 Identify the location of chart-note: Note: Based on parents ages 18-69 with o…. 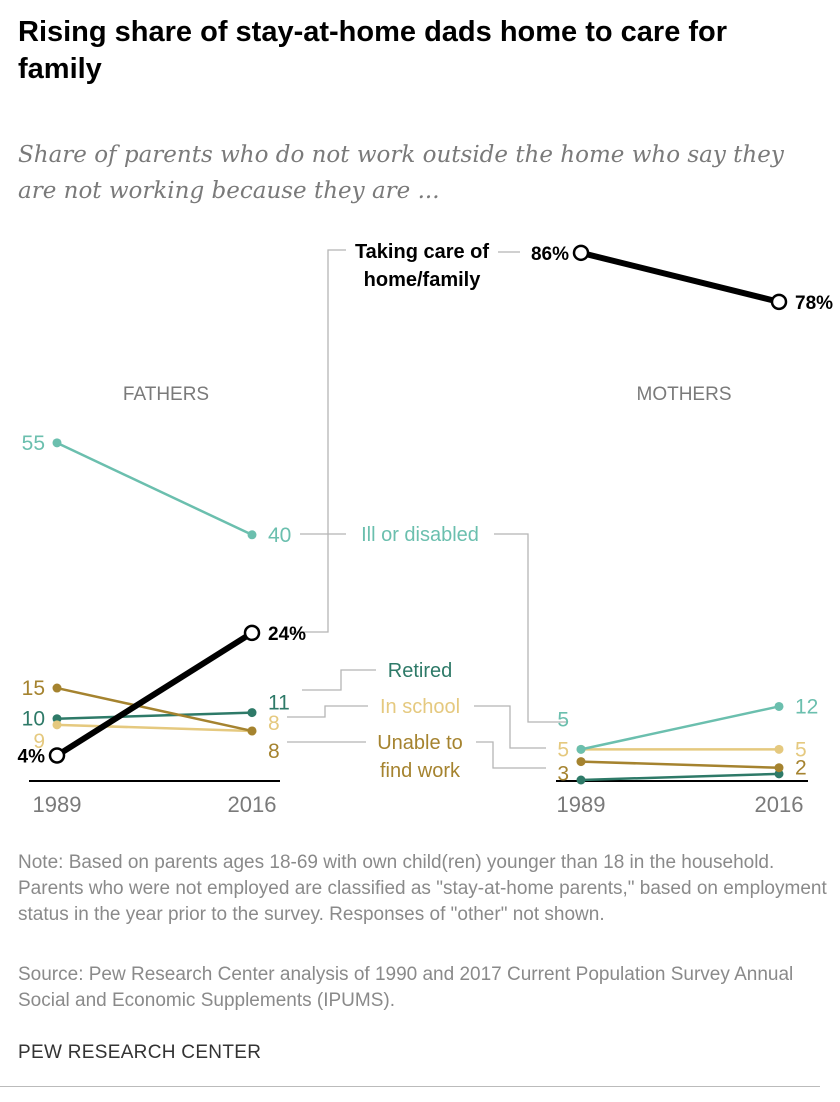
(422, 888).